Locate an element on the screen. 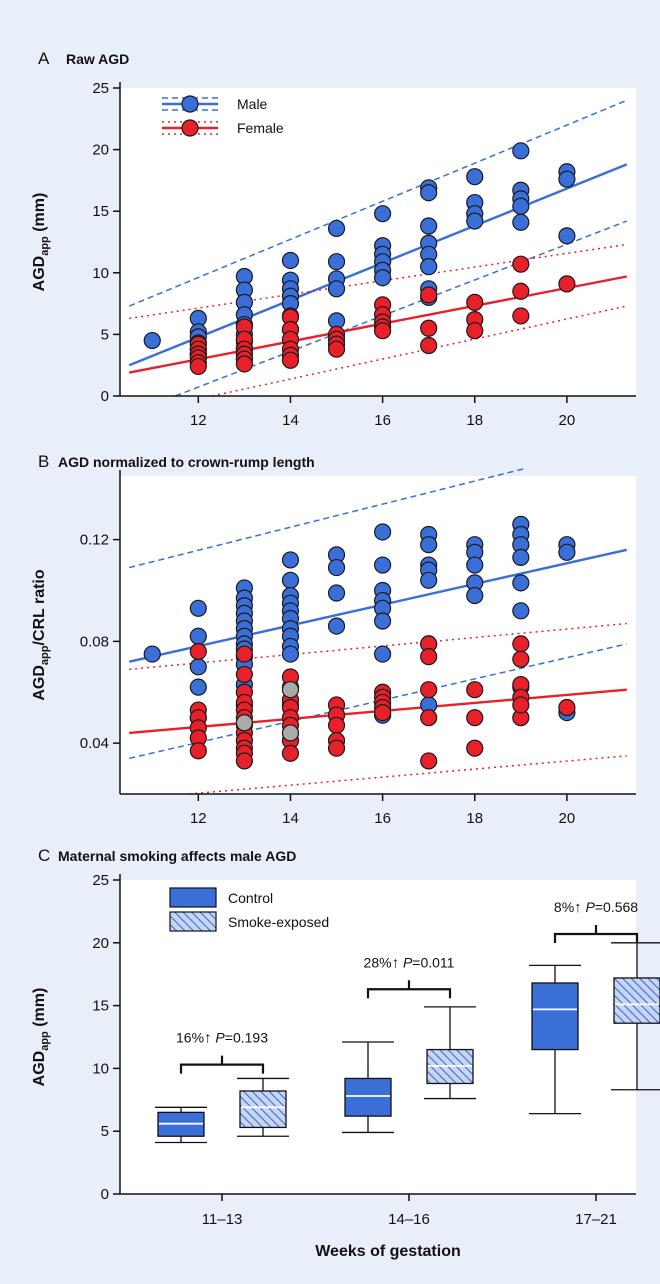 This screenshot has width=660, height=1284. a-y-axis-title: AGDapp (mm) is located at coordinates (41, 242).